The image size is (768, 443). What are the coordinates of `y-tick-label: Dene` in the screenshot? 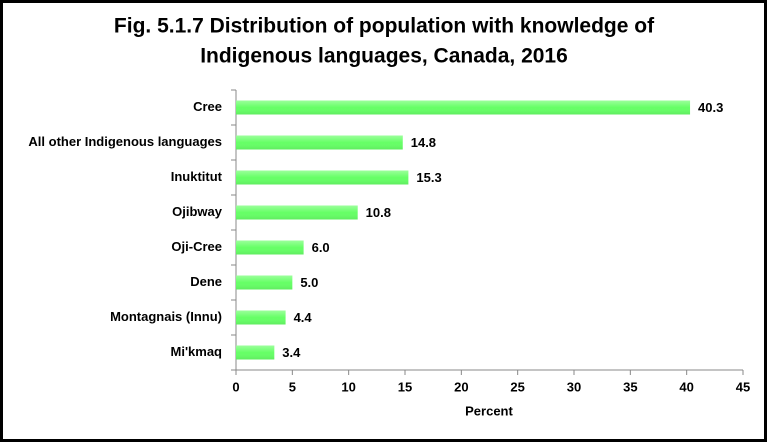 It's located at (206, 281).